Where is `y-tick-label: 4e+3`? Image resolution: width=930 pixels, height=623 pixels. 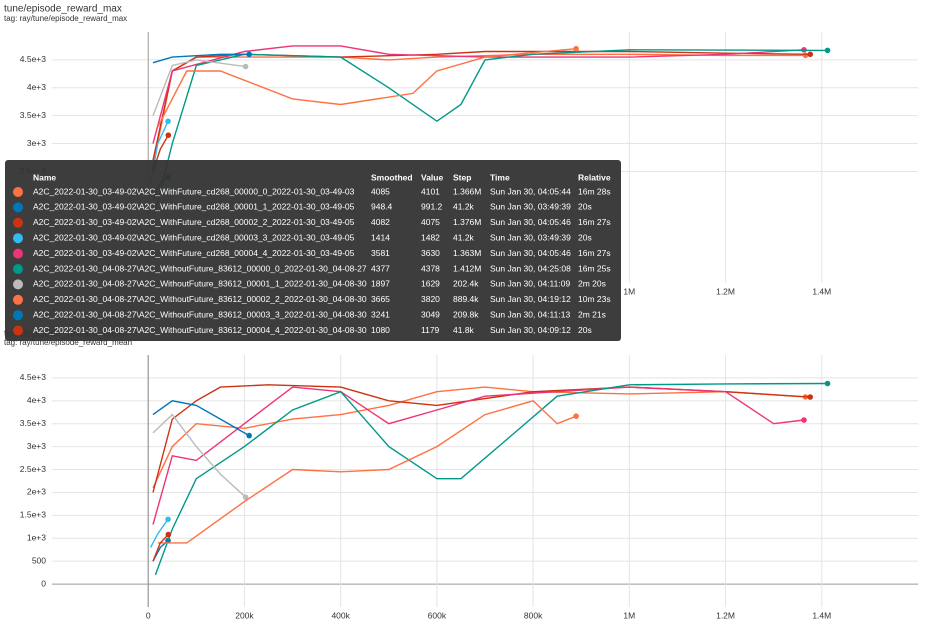 y-tick-label: 4e+3 is located at coordinates (36, 87).